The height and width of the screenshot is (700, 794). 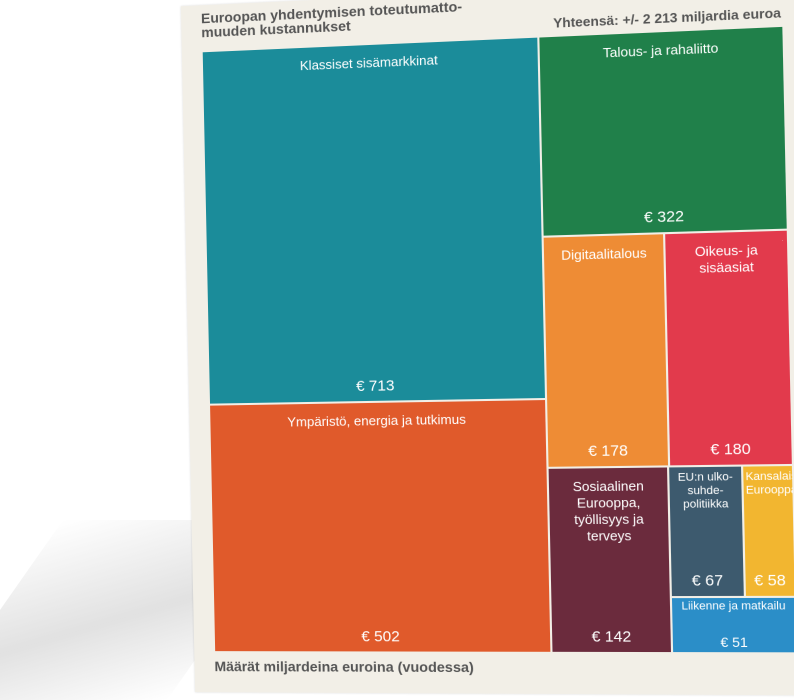 What do you see at coordinates (732, 625) in the screenshot?
I see `treemap-tile: Liikenne ja matkailu € 51` at bounding box center [732, 625].